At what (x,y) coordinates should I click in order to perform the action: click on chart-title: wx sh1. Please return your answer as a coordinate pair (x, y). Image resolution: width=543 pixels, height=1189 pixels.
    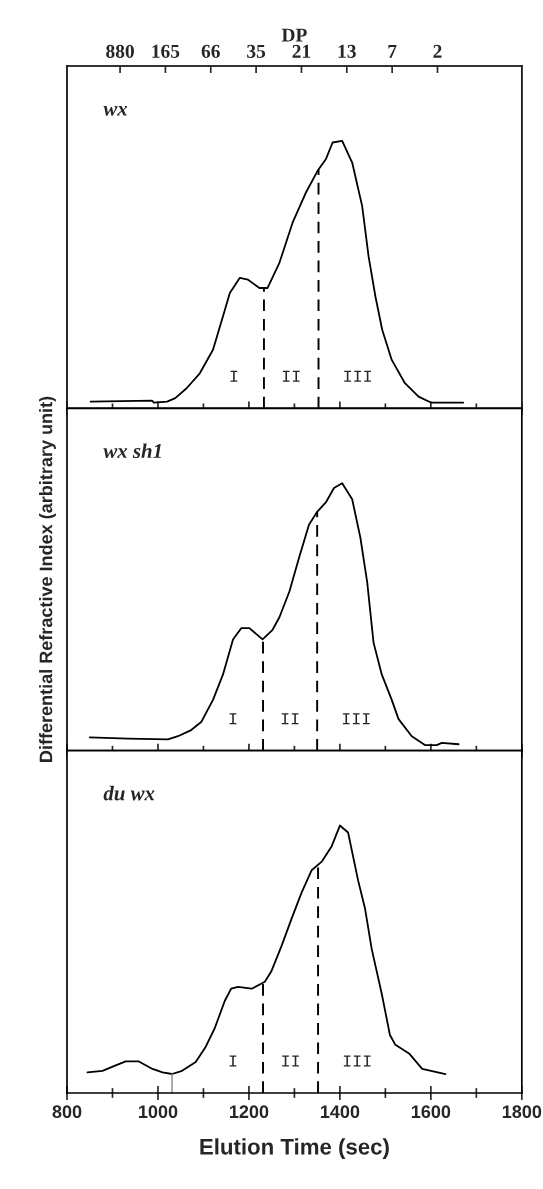
    Looking at the image, I should click on (132, 451).